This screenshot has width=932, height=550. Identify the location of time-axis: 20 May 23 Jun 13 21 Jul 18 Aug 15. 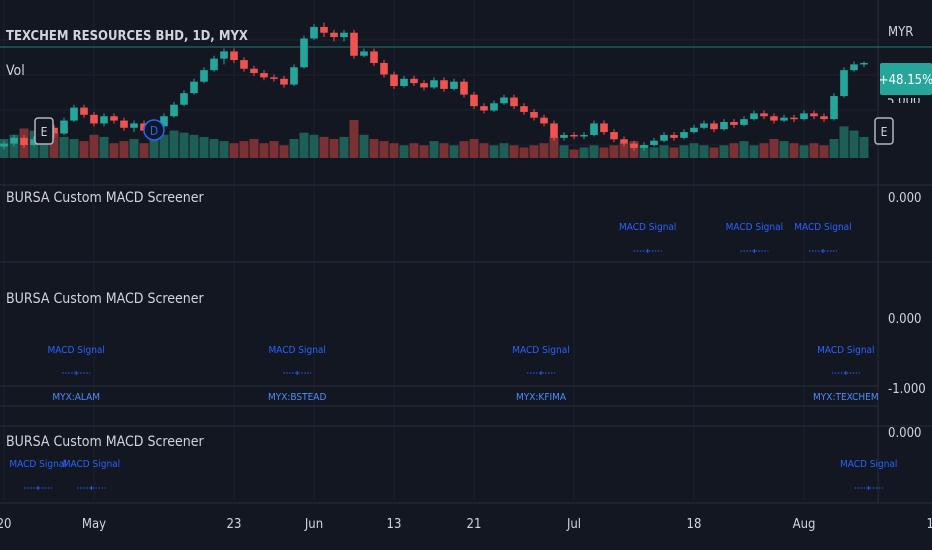
(466, 524).